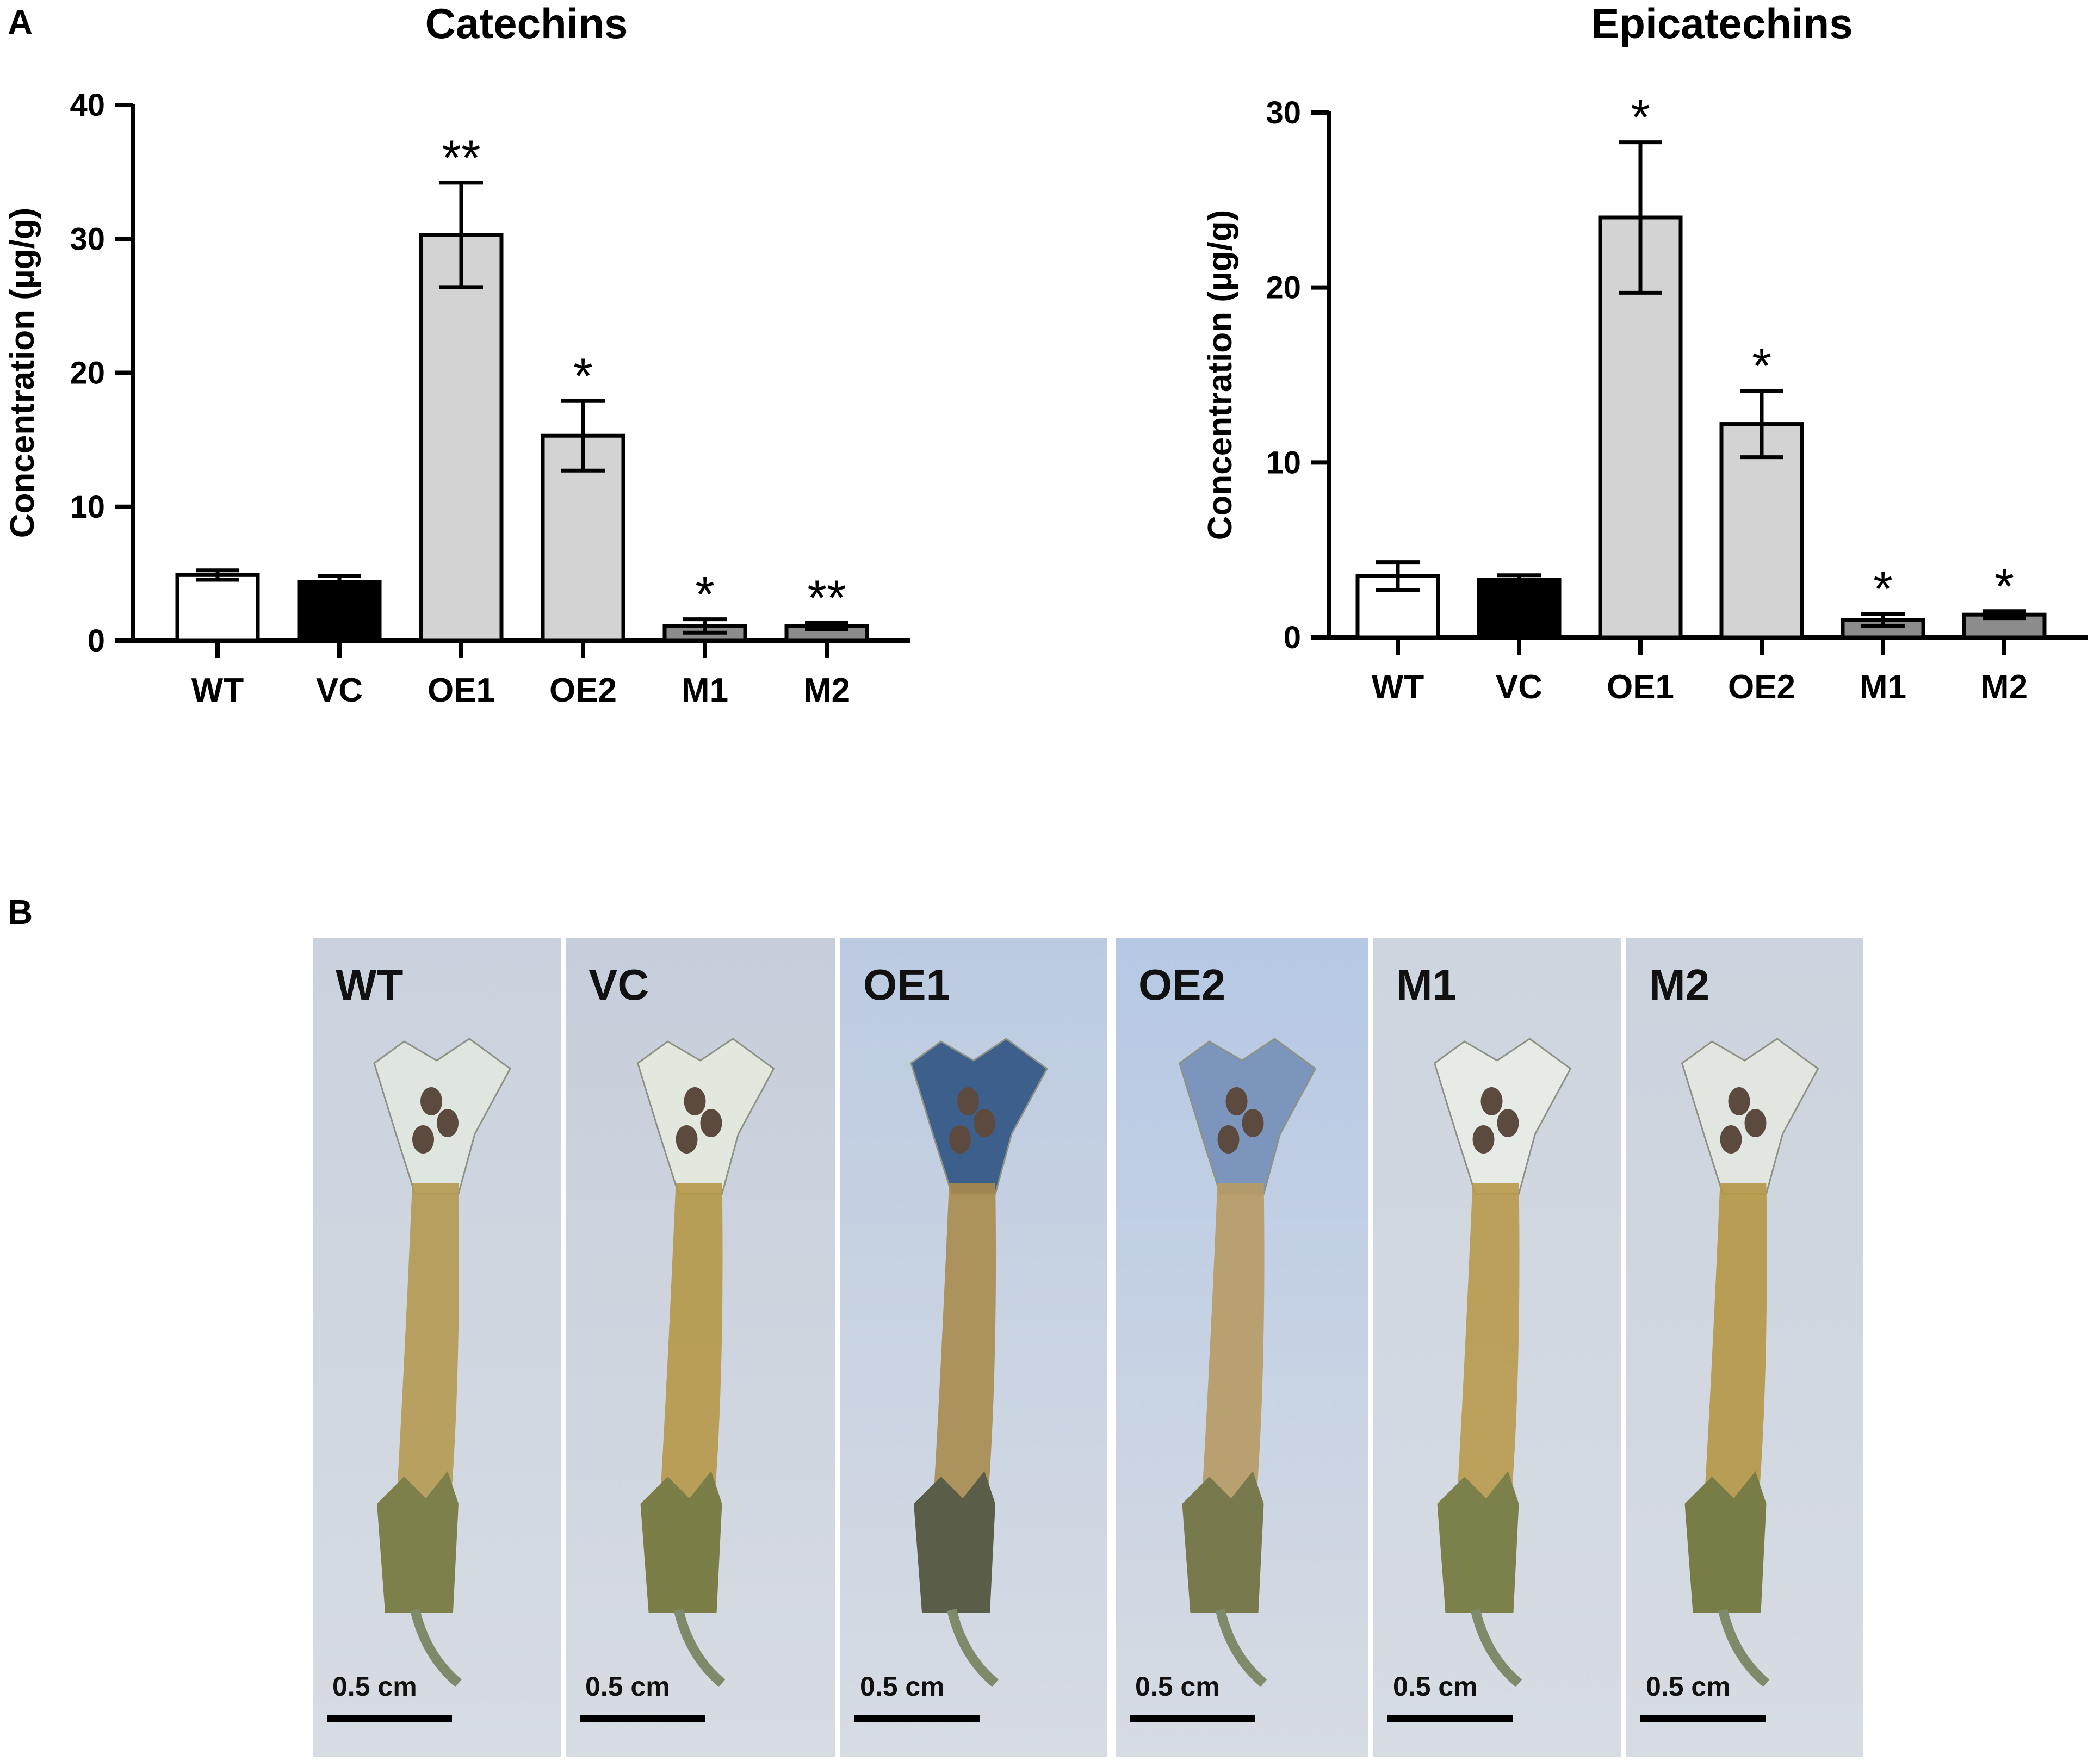  I want to click on flower-photo-m2: M2 0.5 cm, so click(1744, 1347).